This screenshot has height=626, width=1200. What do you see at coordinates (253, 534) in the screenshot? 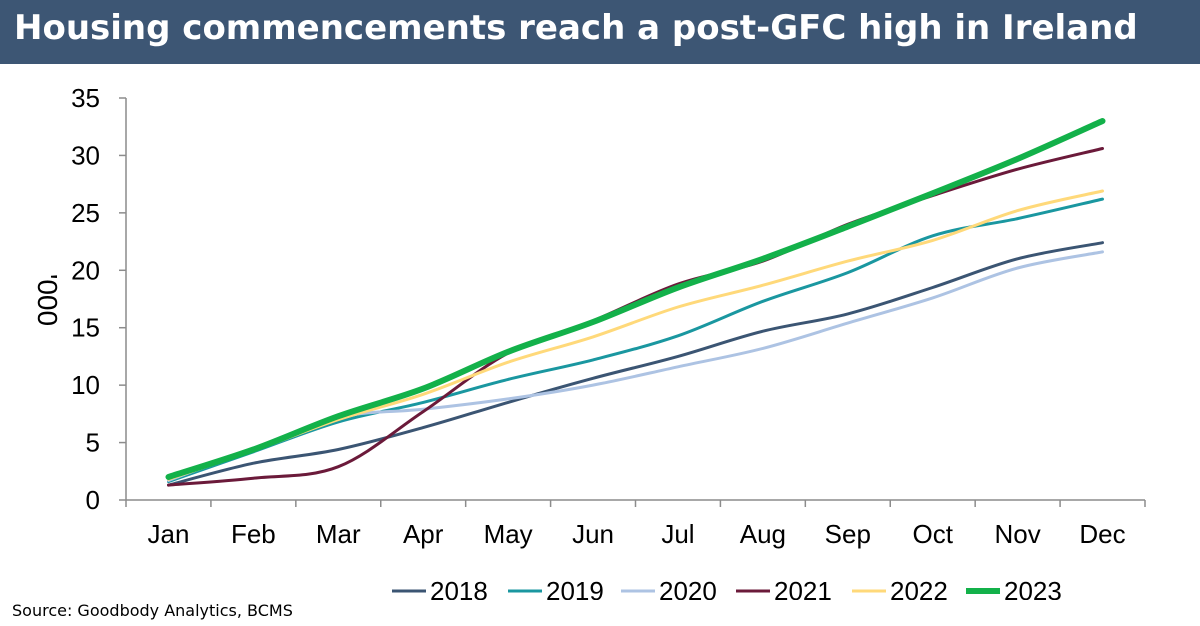
I see `x-tick-label: Feb` at bounding box center [253, 534].